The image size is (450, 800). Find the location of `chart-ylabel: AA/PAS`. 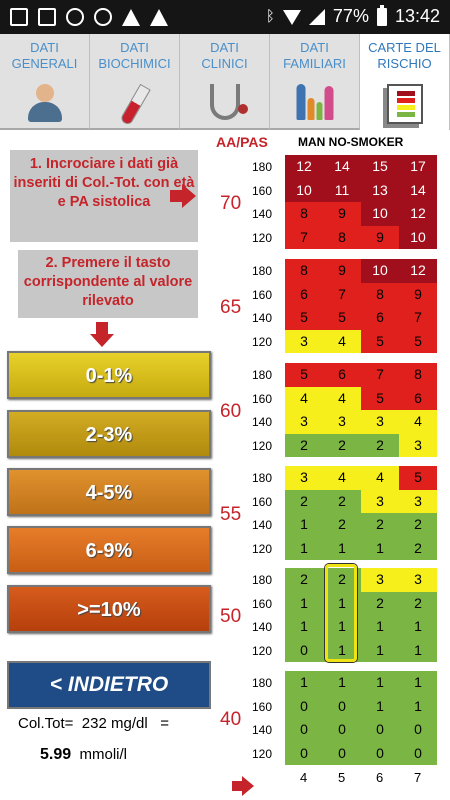

chart-ylabel: AA/PAS is located at coordinates (242, 142).